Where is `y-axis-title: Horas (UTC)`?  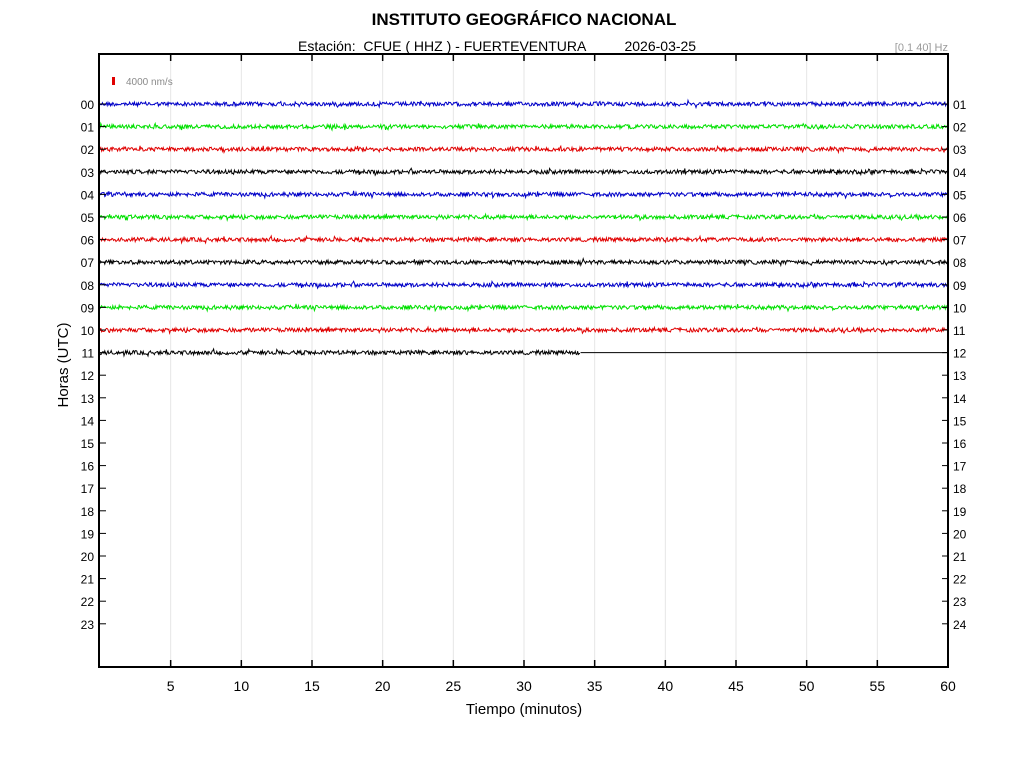 y-axis-title: Horas (UTC) is located at coordinates (63, 364).